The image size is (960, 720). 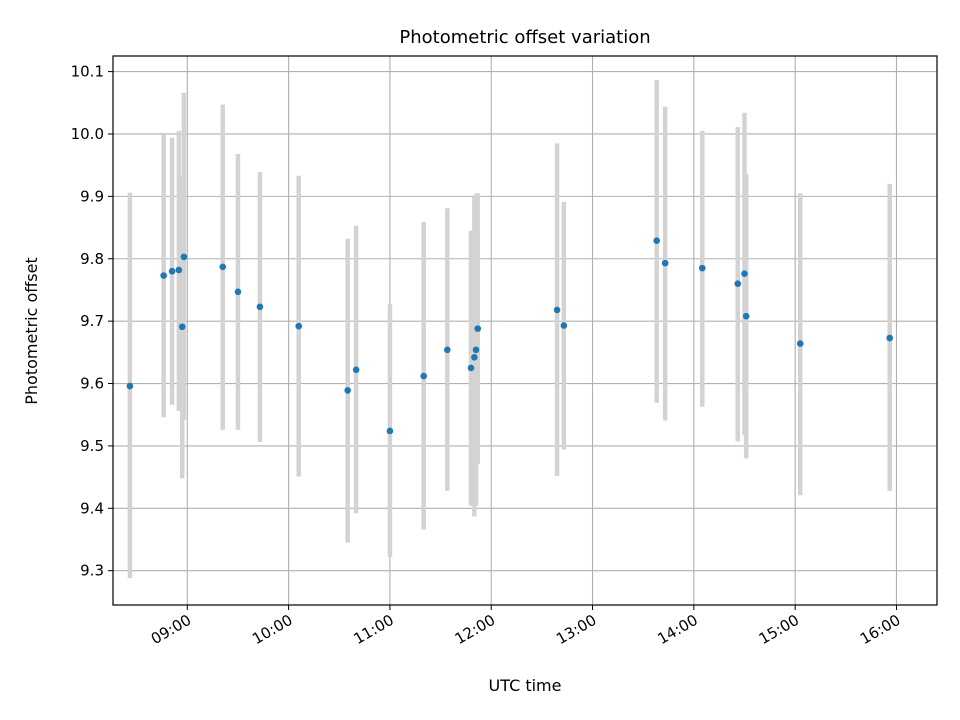 What do you see at coordinates (92, 196) in the screenshot?
I see `y-tick-label: 9.9` at bounding box center [92, 196].